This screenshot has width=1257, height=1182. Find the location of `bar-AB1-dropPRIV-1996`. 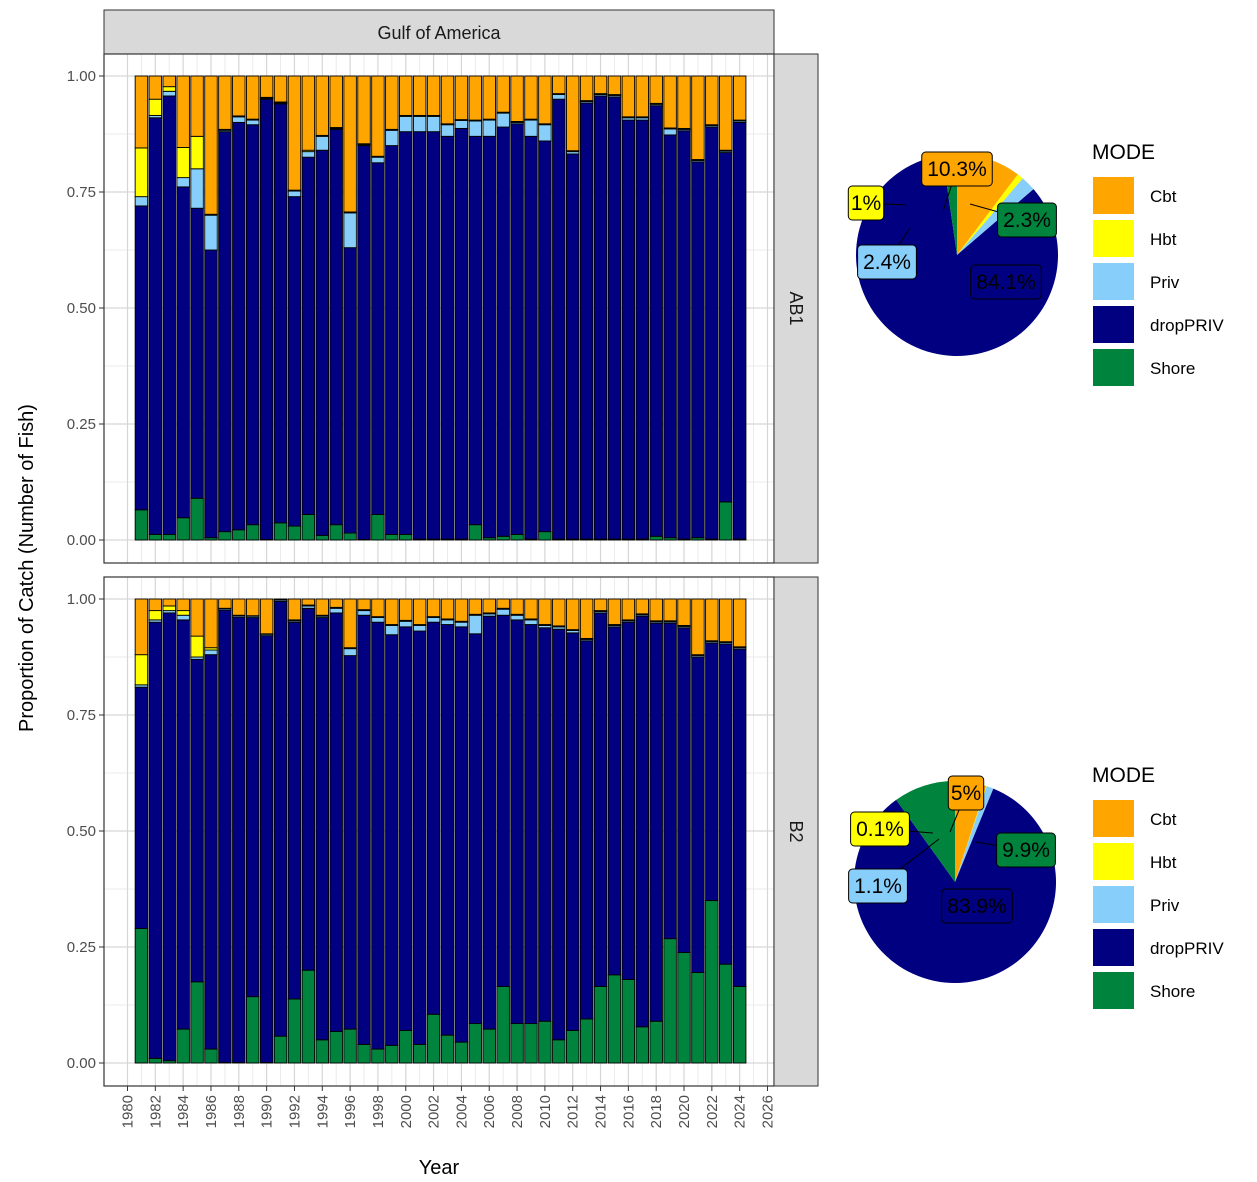

bar-AB1-dropPRIV-1996 is located at coordinates (350, 390).